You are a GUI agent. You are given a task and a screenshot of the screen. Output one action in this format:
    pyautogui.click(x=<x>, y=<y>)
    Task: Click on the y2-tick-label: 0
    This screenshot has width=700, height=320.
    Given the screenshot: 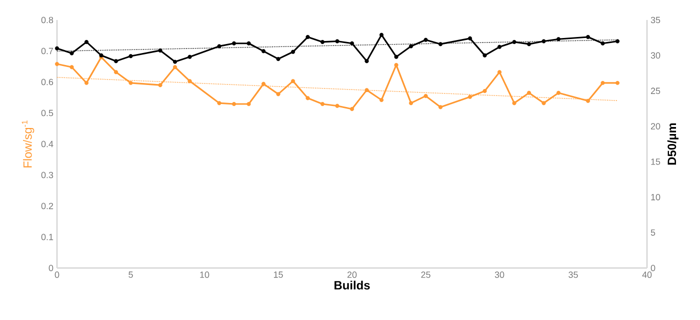 What is the action you would take?
    pyautogui.click(x=653, y=268)
    